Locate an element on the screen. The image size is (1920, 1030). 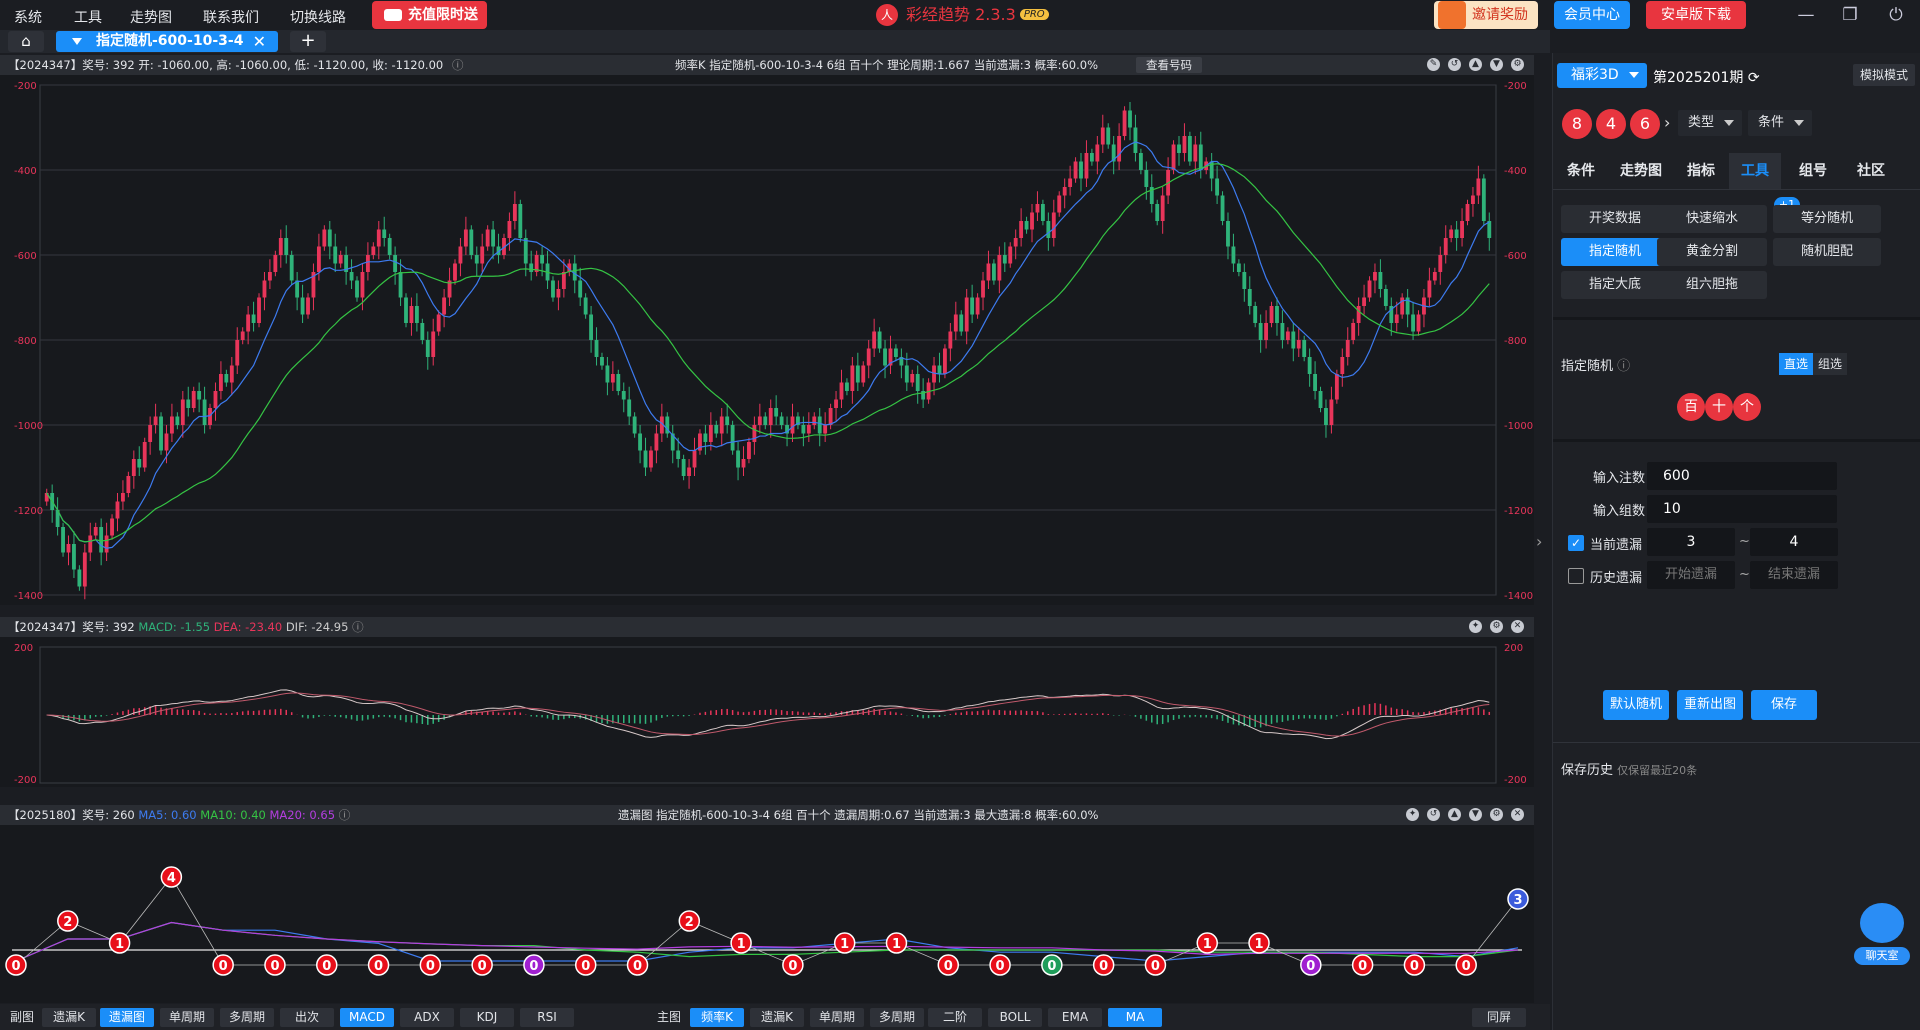
tool-equal-random: 等分随机 is located at coordinates (1827, 219).